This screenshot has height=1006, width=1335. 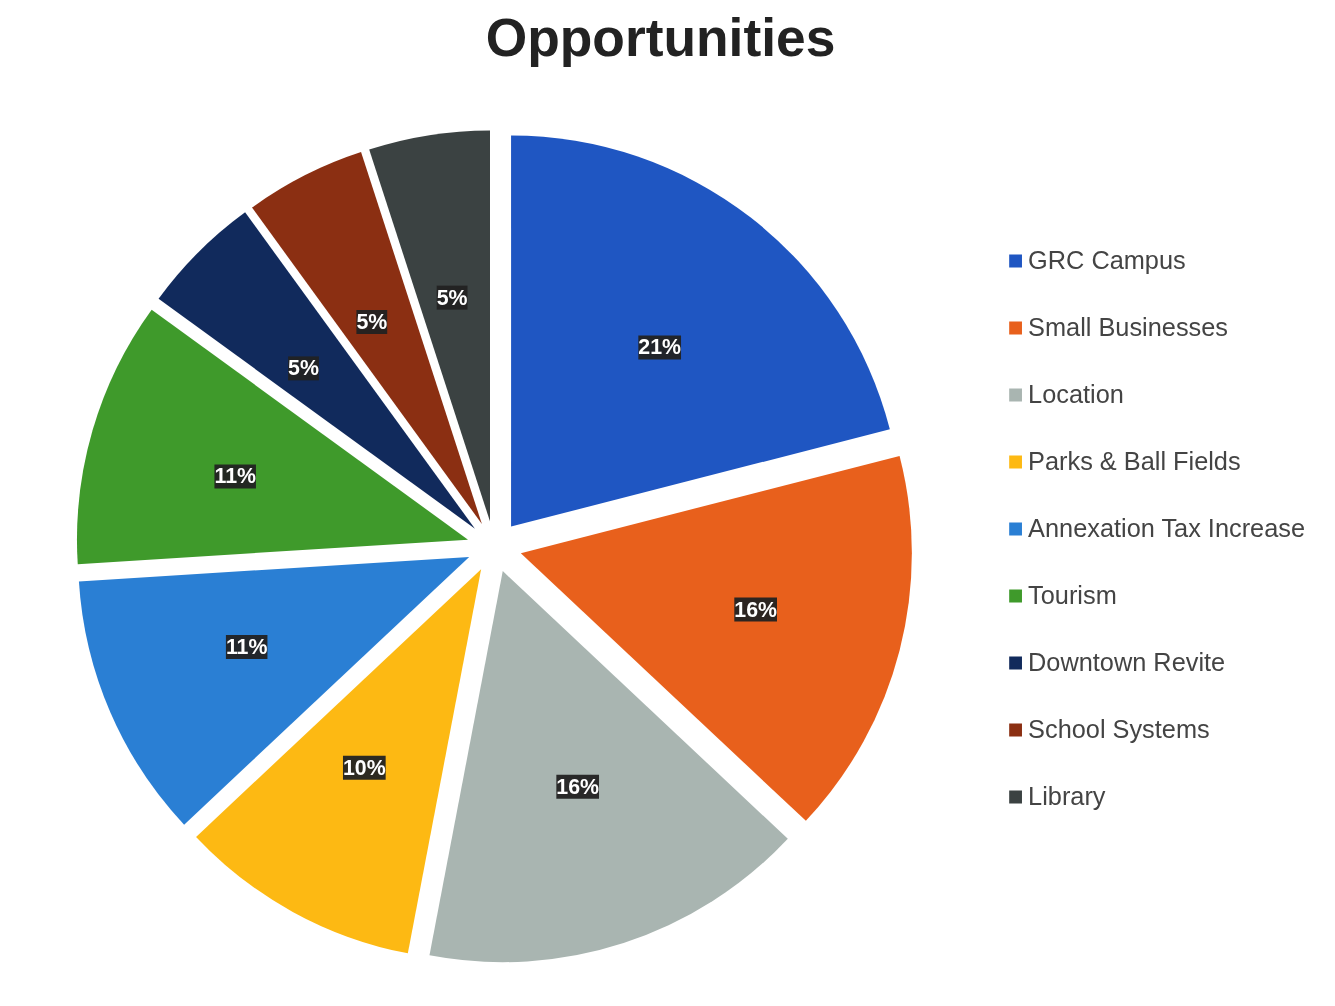 What do you see at coordinates (660, 37) in the screenshot?
I see `chart-title: Opportunities` at bounding box center [660, 37].